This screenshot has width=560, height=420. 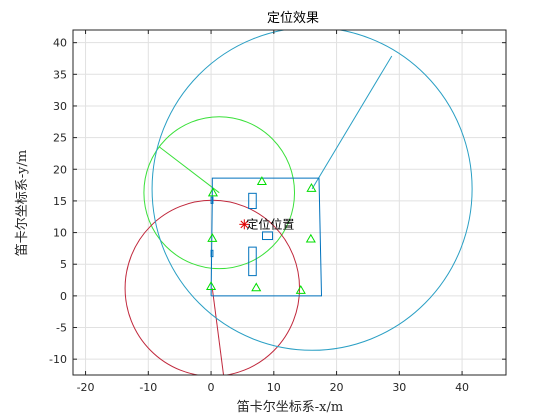 What do you see at coordinates (352, 122) in the screenshot?
I see `radius-line-cyan` at bounding box center [352, 122].